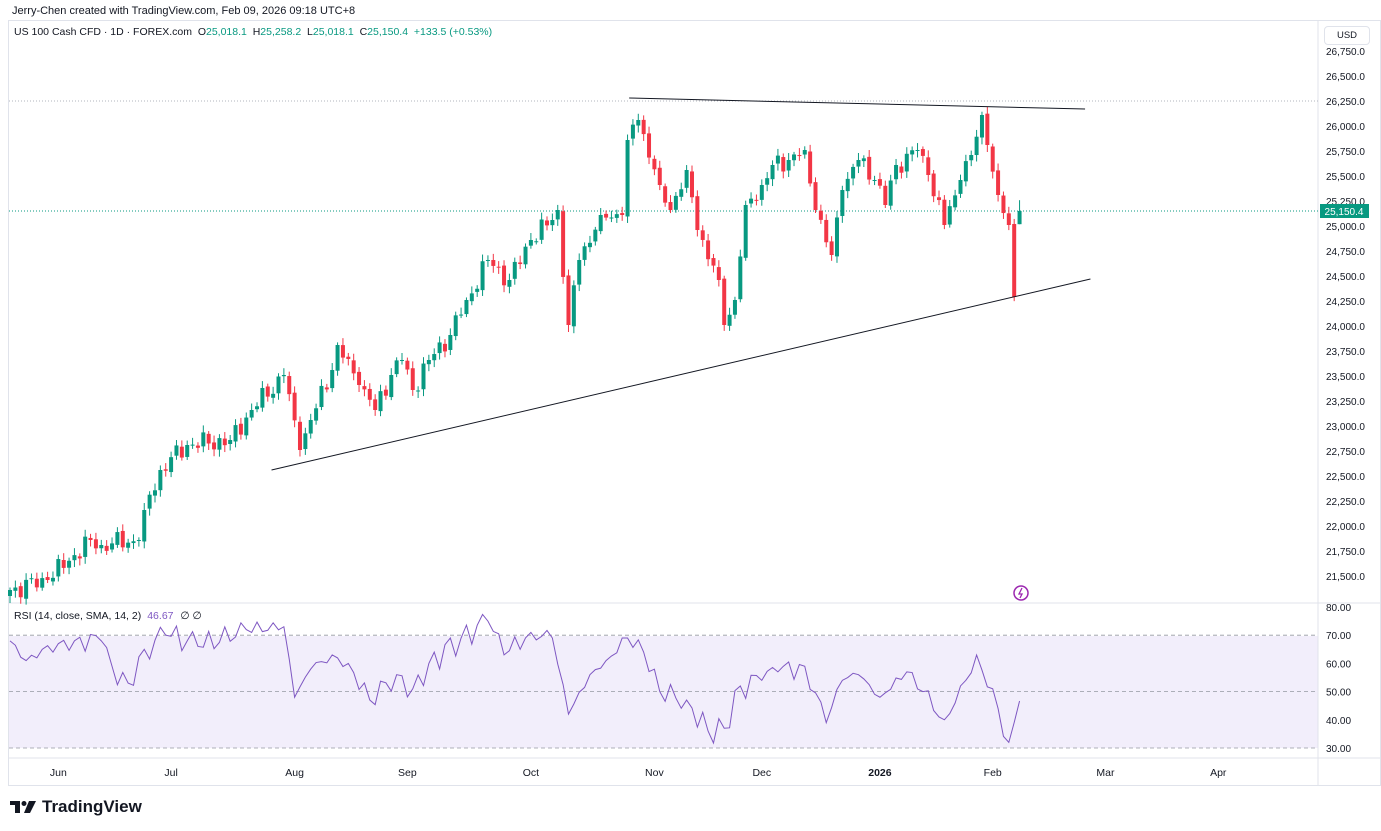 Image resolution: width=1381 pixels, height=831 pixels. I want to click on rsi-legend: RSI (14, close, SMA, 14, 2) 46.67 ∅ ∅, so click(108, 616).